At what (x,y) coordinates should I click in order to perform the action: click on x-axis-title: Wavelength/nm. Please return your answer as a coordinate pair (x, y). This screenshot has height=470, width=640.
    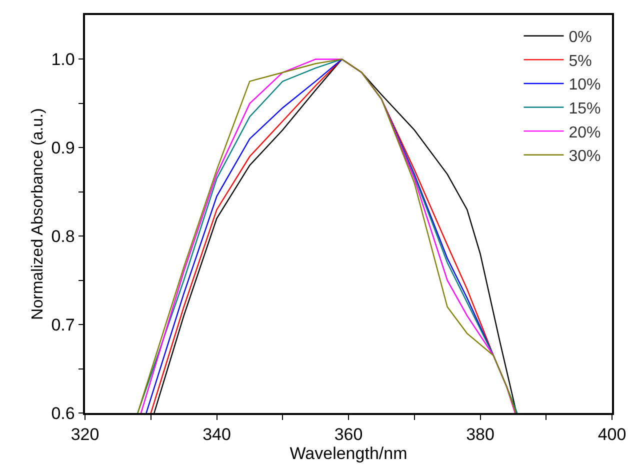
    Looking at the image, I should click on (349, 454).